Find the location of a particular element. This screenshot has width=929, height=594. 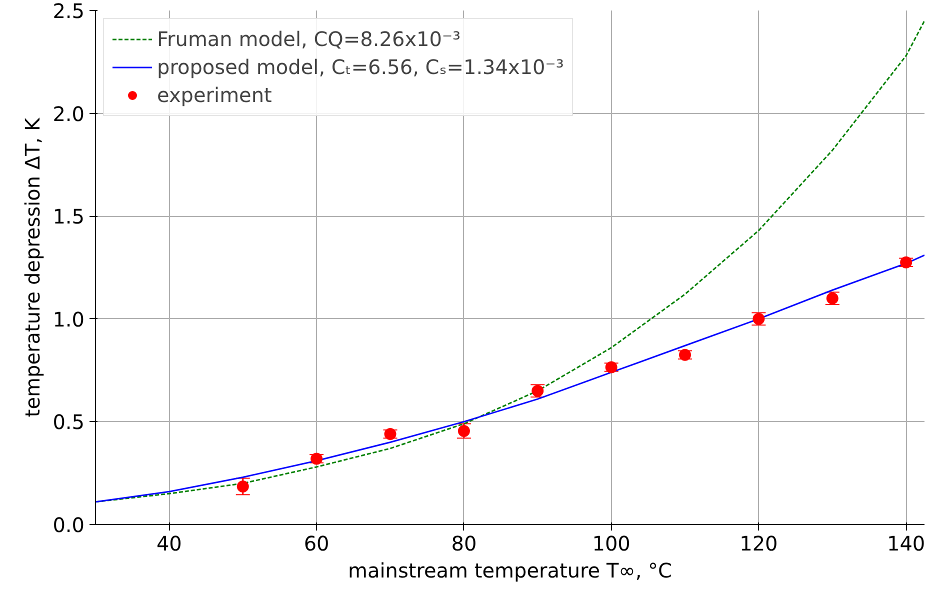

x-tick-label: 80 is located at coordinates (464, 544).